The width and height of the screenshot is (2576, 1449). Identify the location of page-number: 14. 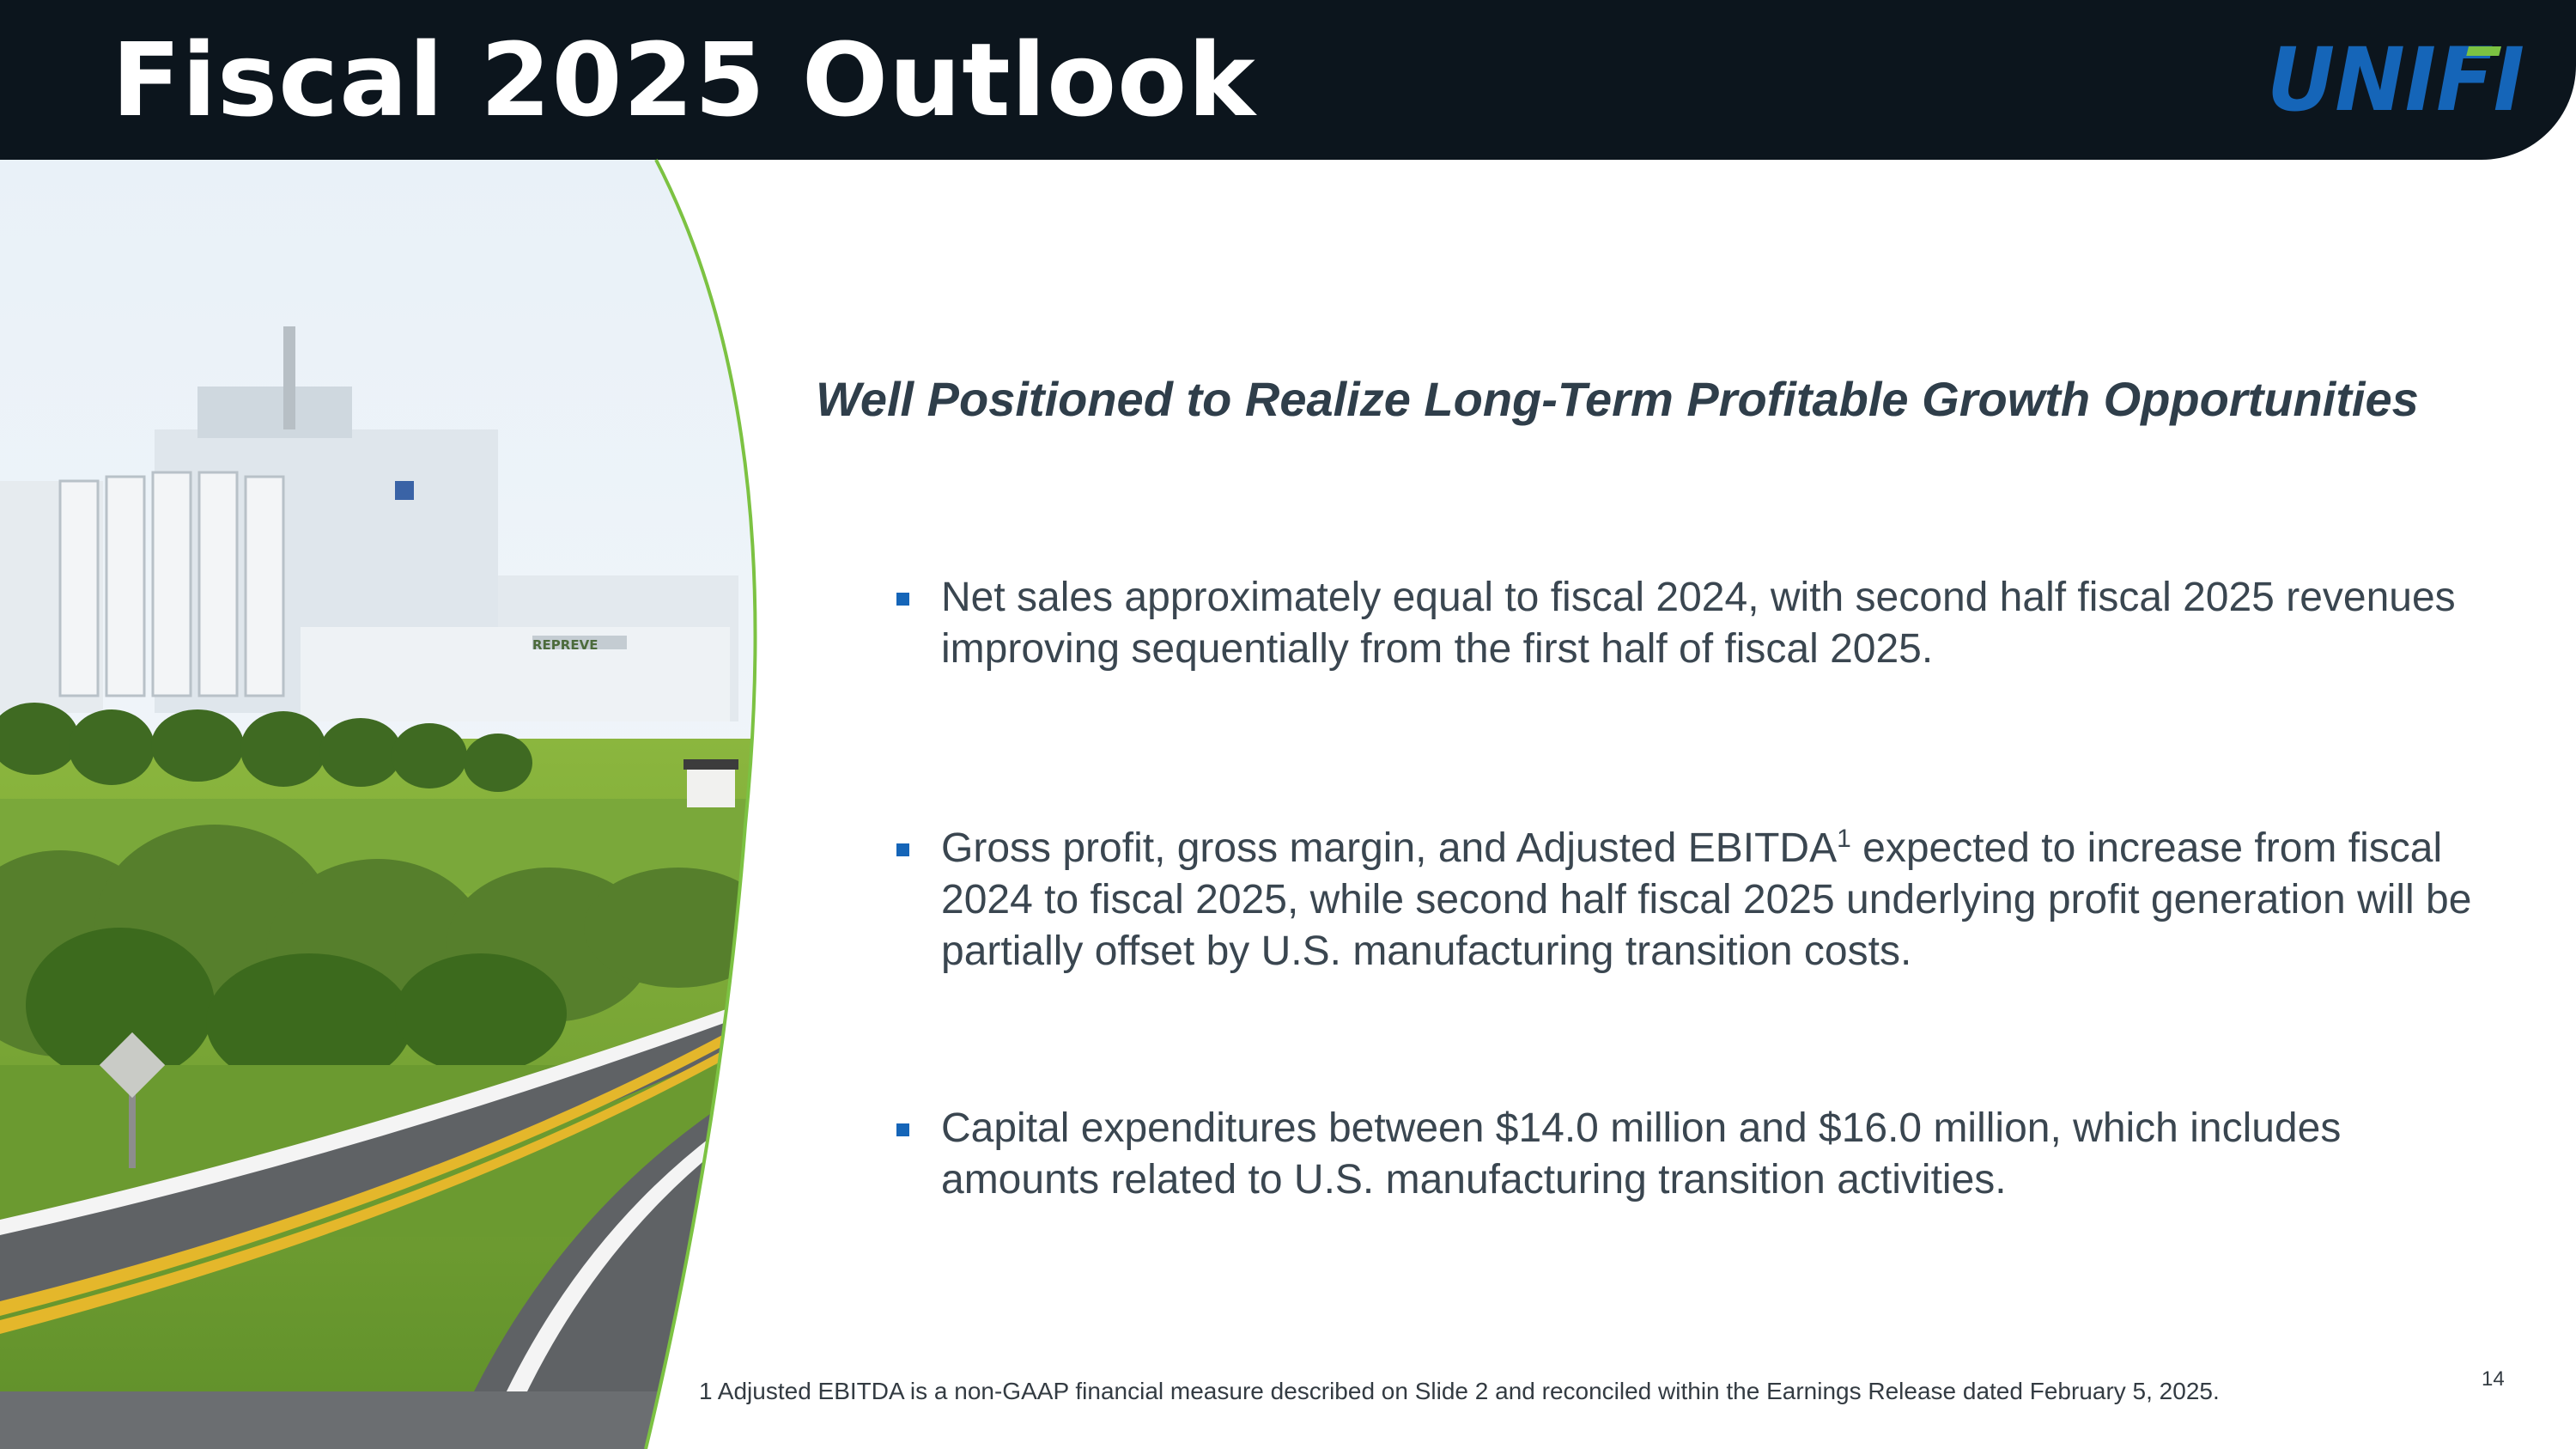
(2493, 1379).